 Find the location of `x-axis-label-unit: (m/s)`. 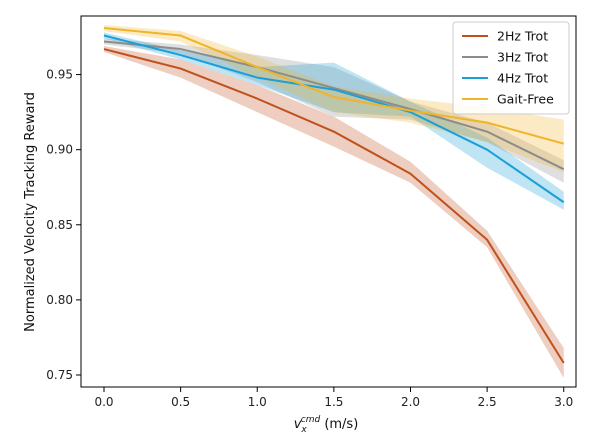

x-axis-label-unit: (m/s) is located at coordinates (339, 424).